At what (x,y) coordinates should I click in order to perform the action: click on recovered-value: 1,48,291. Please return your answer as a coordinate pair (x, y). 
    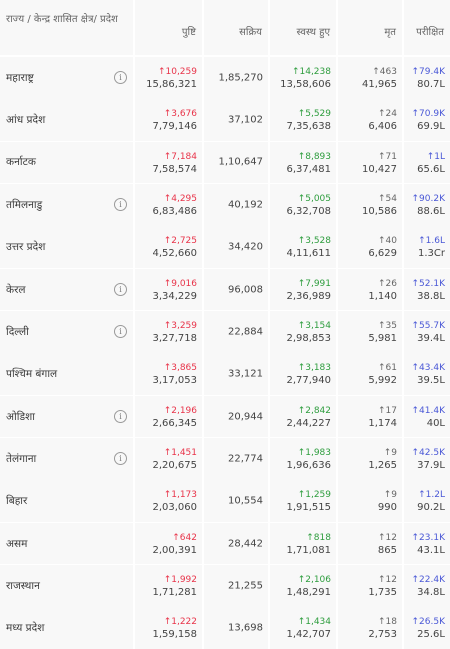
    Looking at the image, I should click on (308, 593).